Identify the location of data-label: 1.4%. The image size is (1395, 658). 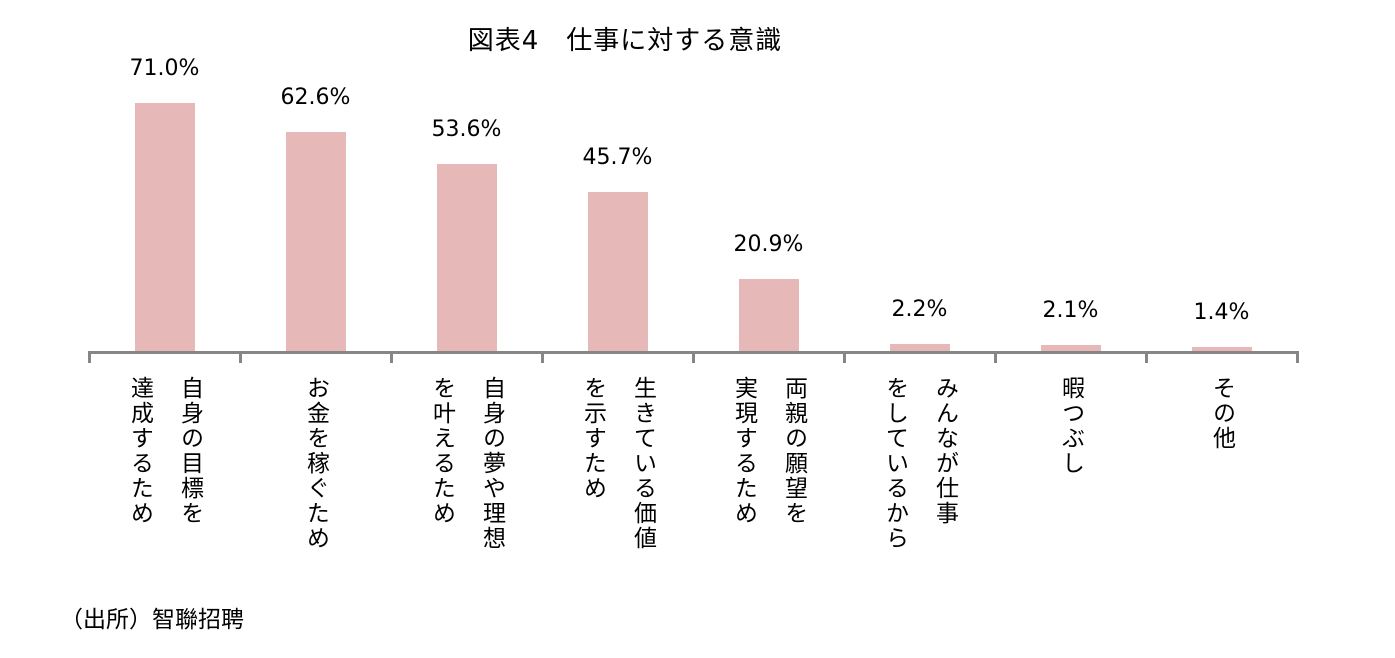
(1221, 313).